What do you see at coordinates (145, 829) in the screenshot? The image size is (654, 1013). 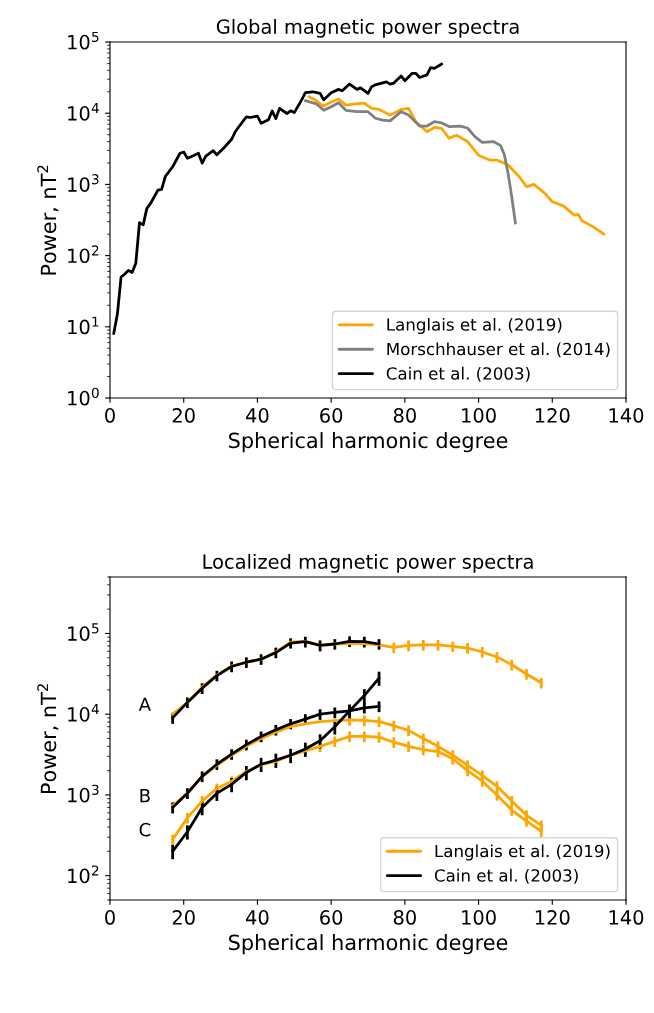 I see `annotation: C` at bounding box center [145, 829].